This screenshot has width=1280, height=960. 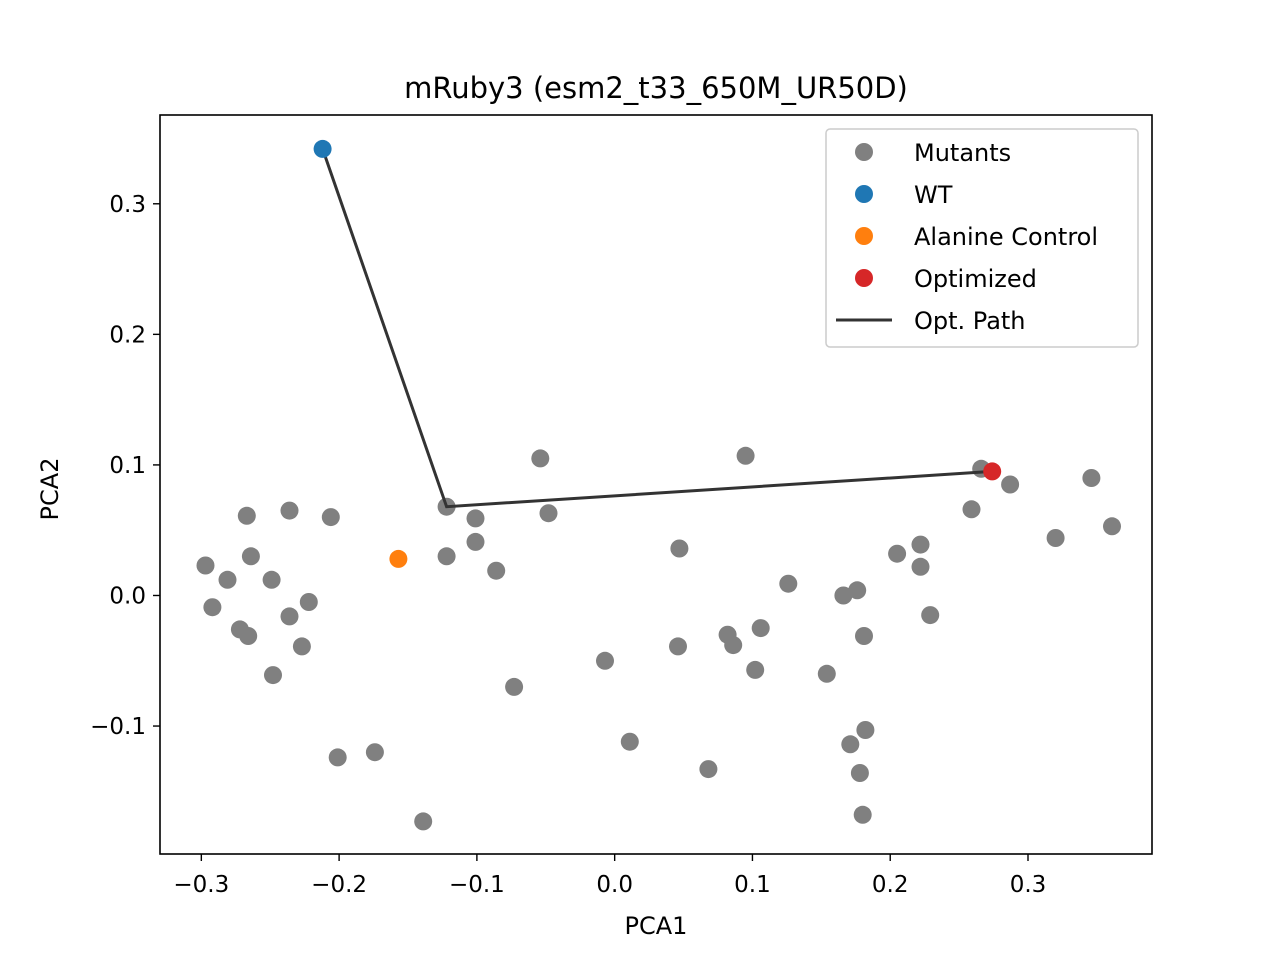 I want to click on legend-label-opt-path: Opt. Path, so click(x=970, y=321).